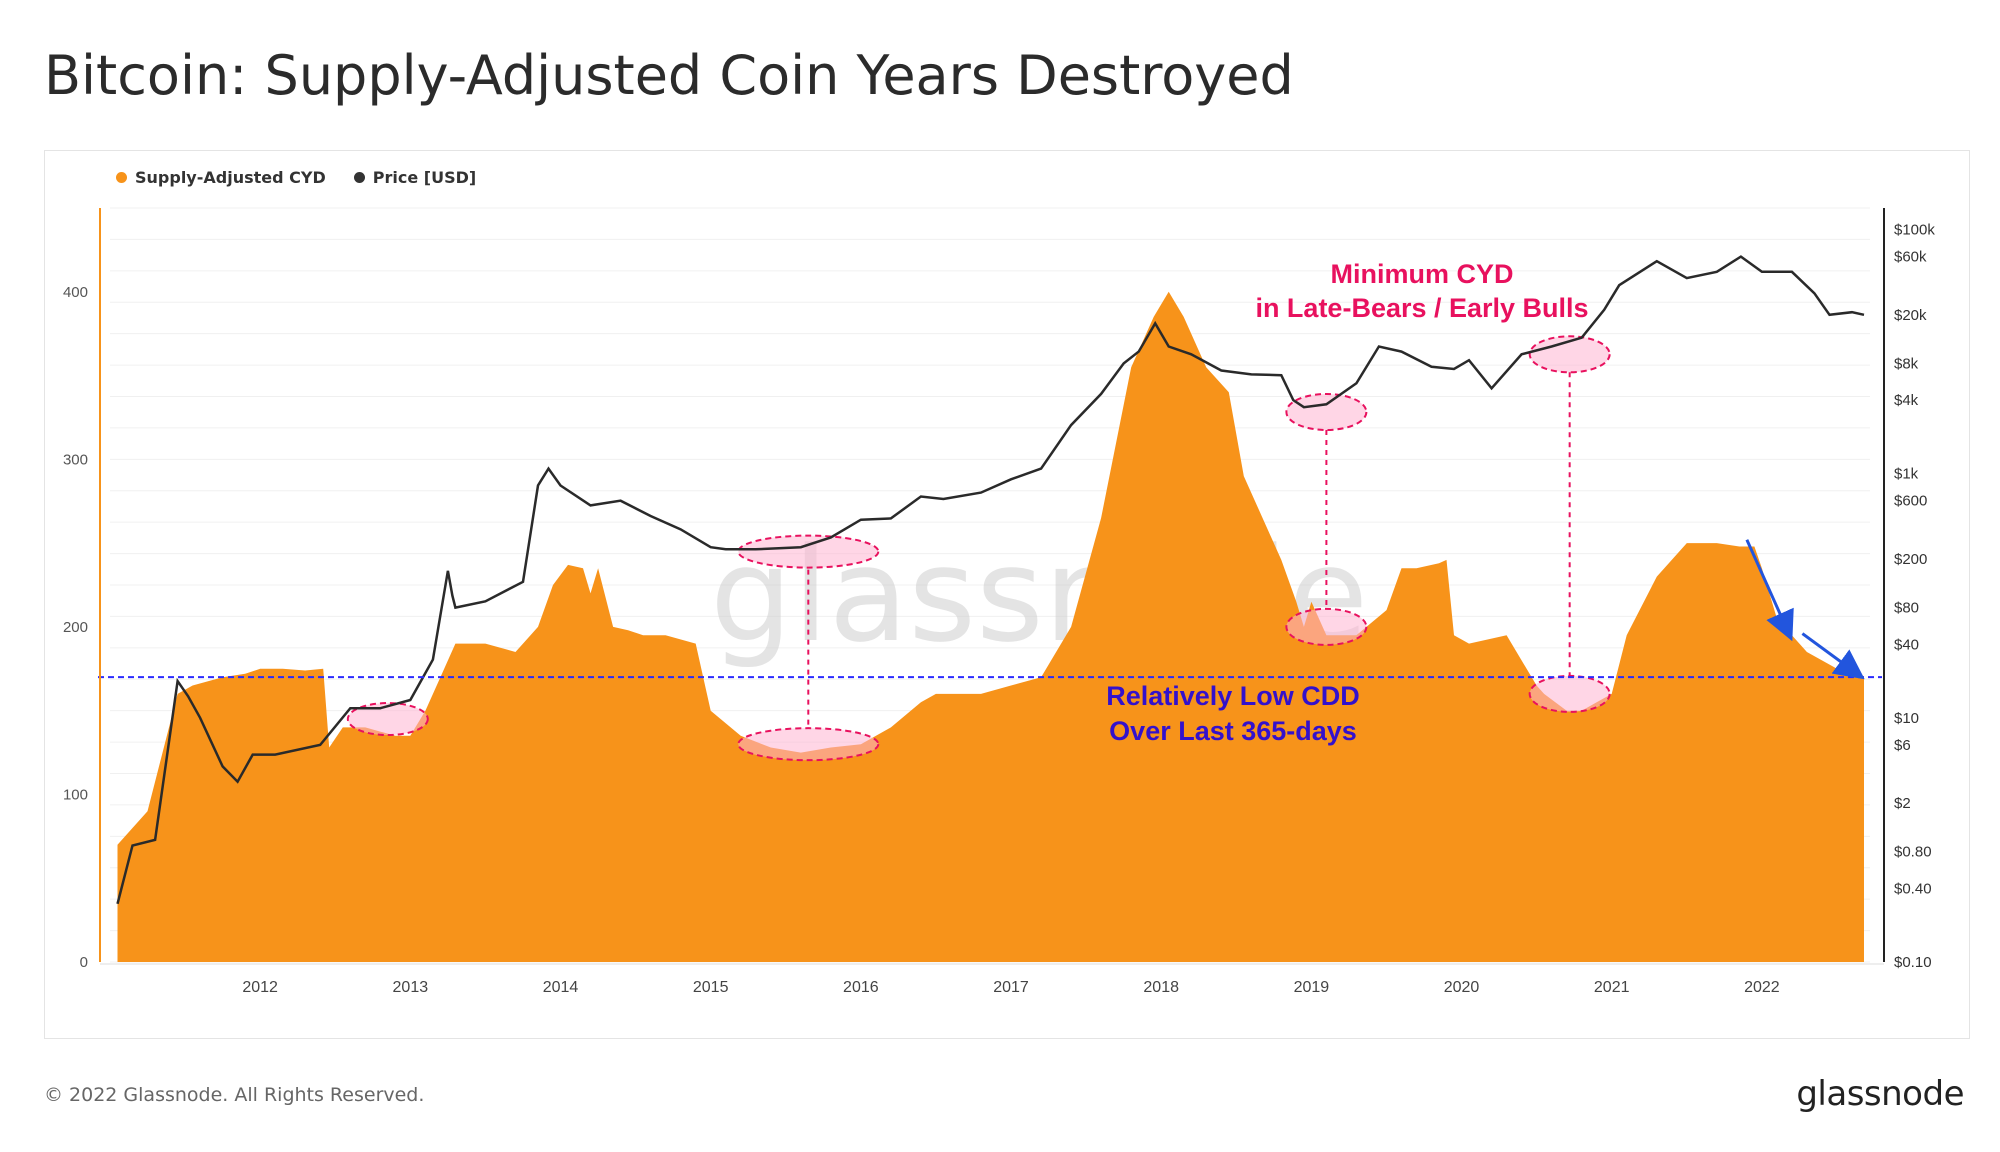 The width and height of the screenshot is (2000, 1152). I want to click on legend-label-price: Price [USD], so click(424, 177).